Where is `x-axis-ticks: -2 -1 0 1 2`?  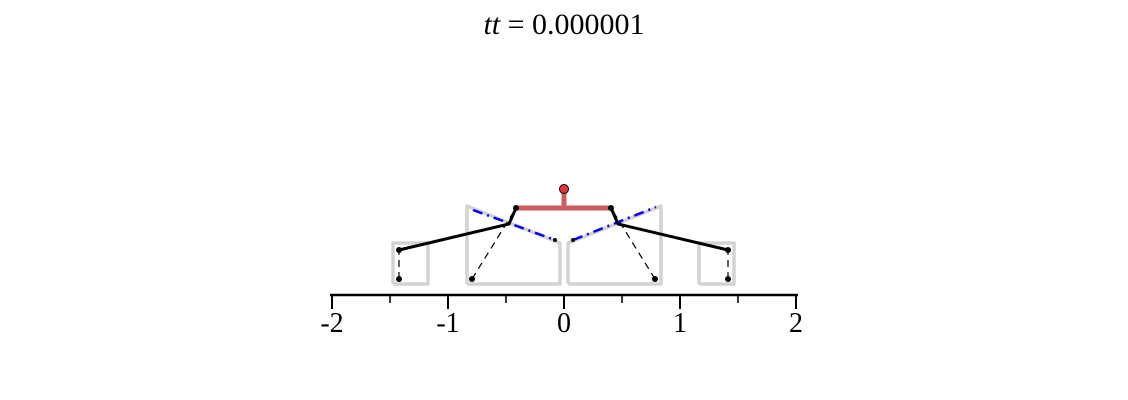 x-axis-ticks: -2 -1 0 1 2 is located at coordinates (561, 317).